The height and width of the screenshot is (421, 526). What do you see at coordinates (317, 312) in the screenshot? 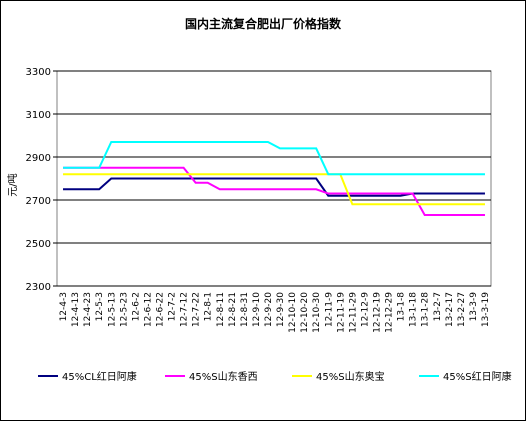
I see `x-tick-label: 12-10-30` at bounding box center [317, 312].